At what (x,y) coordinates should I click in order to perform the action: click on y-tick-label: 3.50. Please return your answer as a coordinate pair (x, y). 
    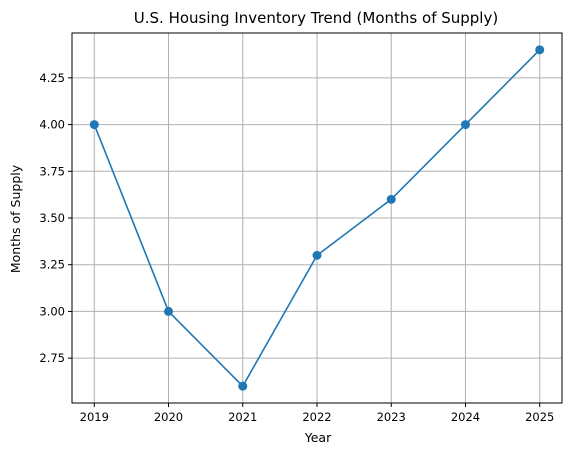
    Looking at the image, I should click on (52, 218).